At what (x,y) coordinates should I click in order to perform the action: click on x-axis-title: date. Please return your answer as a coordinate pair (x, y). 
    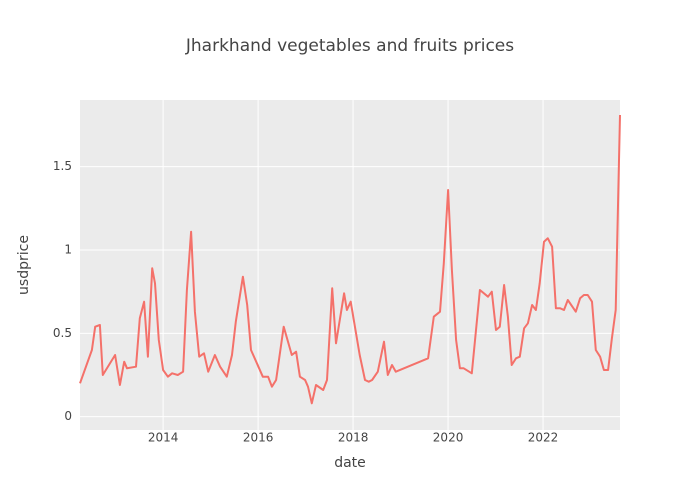
    Looking at the image, I should click on (350, 463).